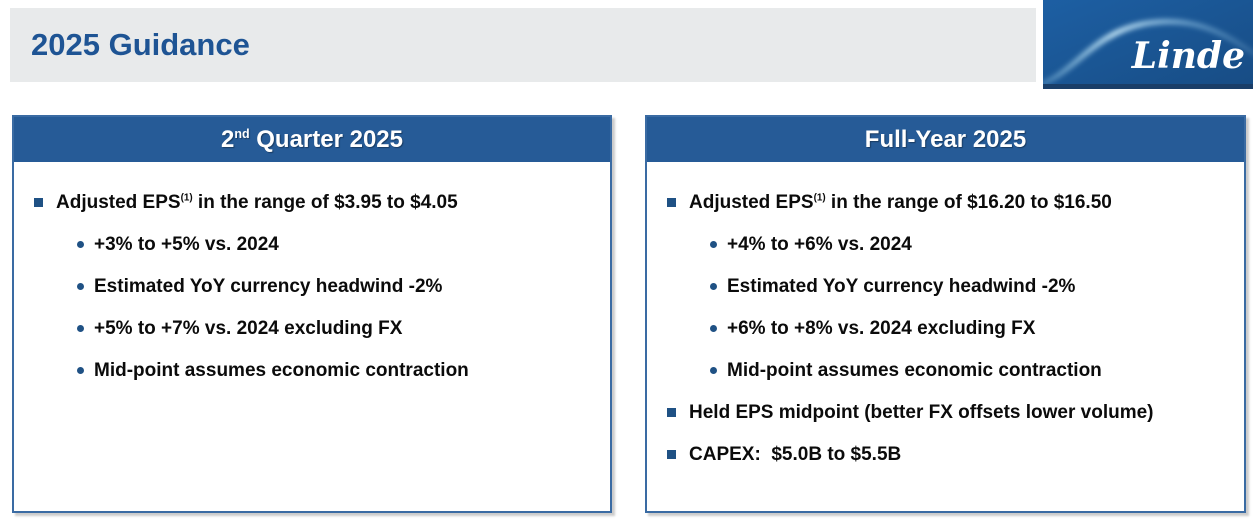 Image resolution: width=1253 pixels, height=524 pixels. Describe the element at coordinates (186, 244) in the screenshot. I see `sub-bullet-text: +3% to +5% vs. 2024` at that location.